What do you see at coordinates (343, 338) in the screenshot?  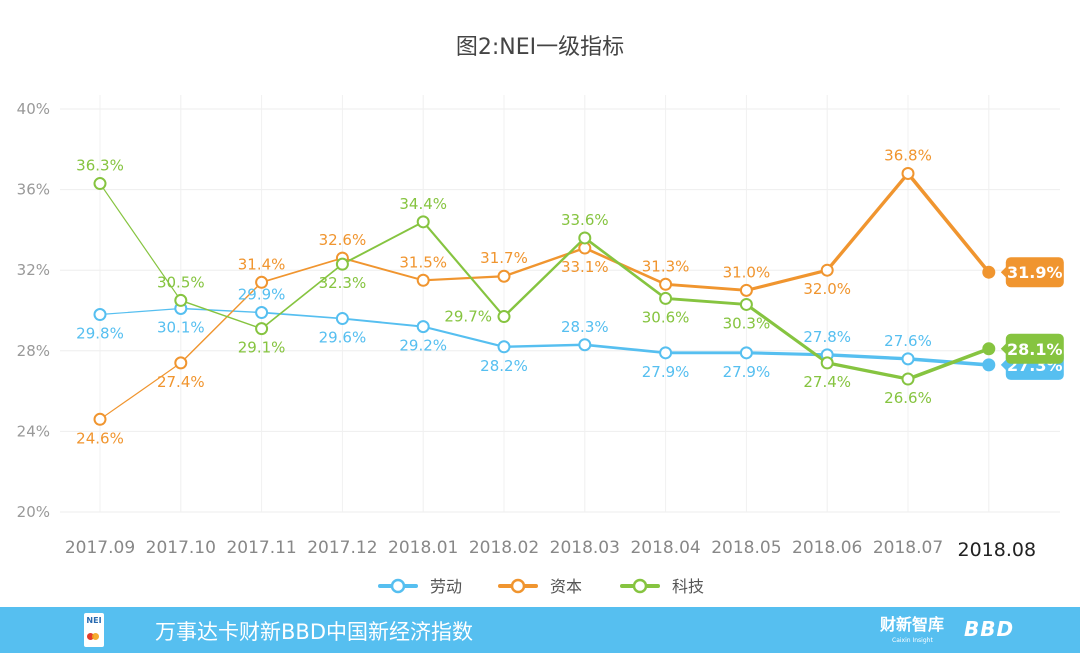 I see `data-label-劳动: 29.6%` at bounding box center [343, 338].